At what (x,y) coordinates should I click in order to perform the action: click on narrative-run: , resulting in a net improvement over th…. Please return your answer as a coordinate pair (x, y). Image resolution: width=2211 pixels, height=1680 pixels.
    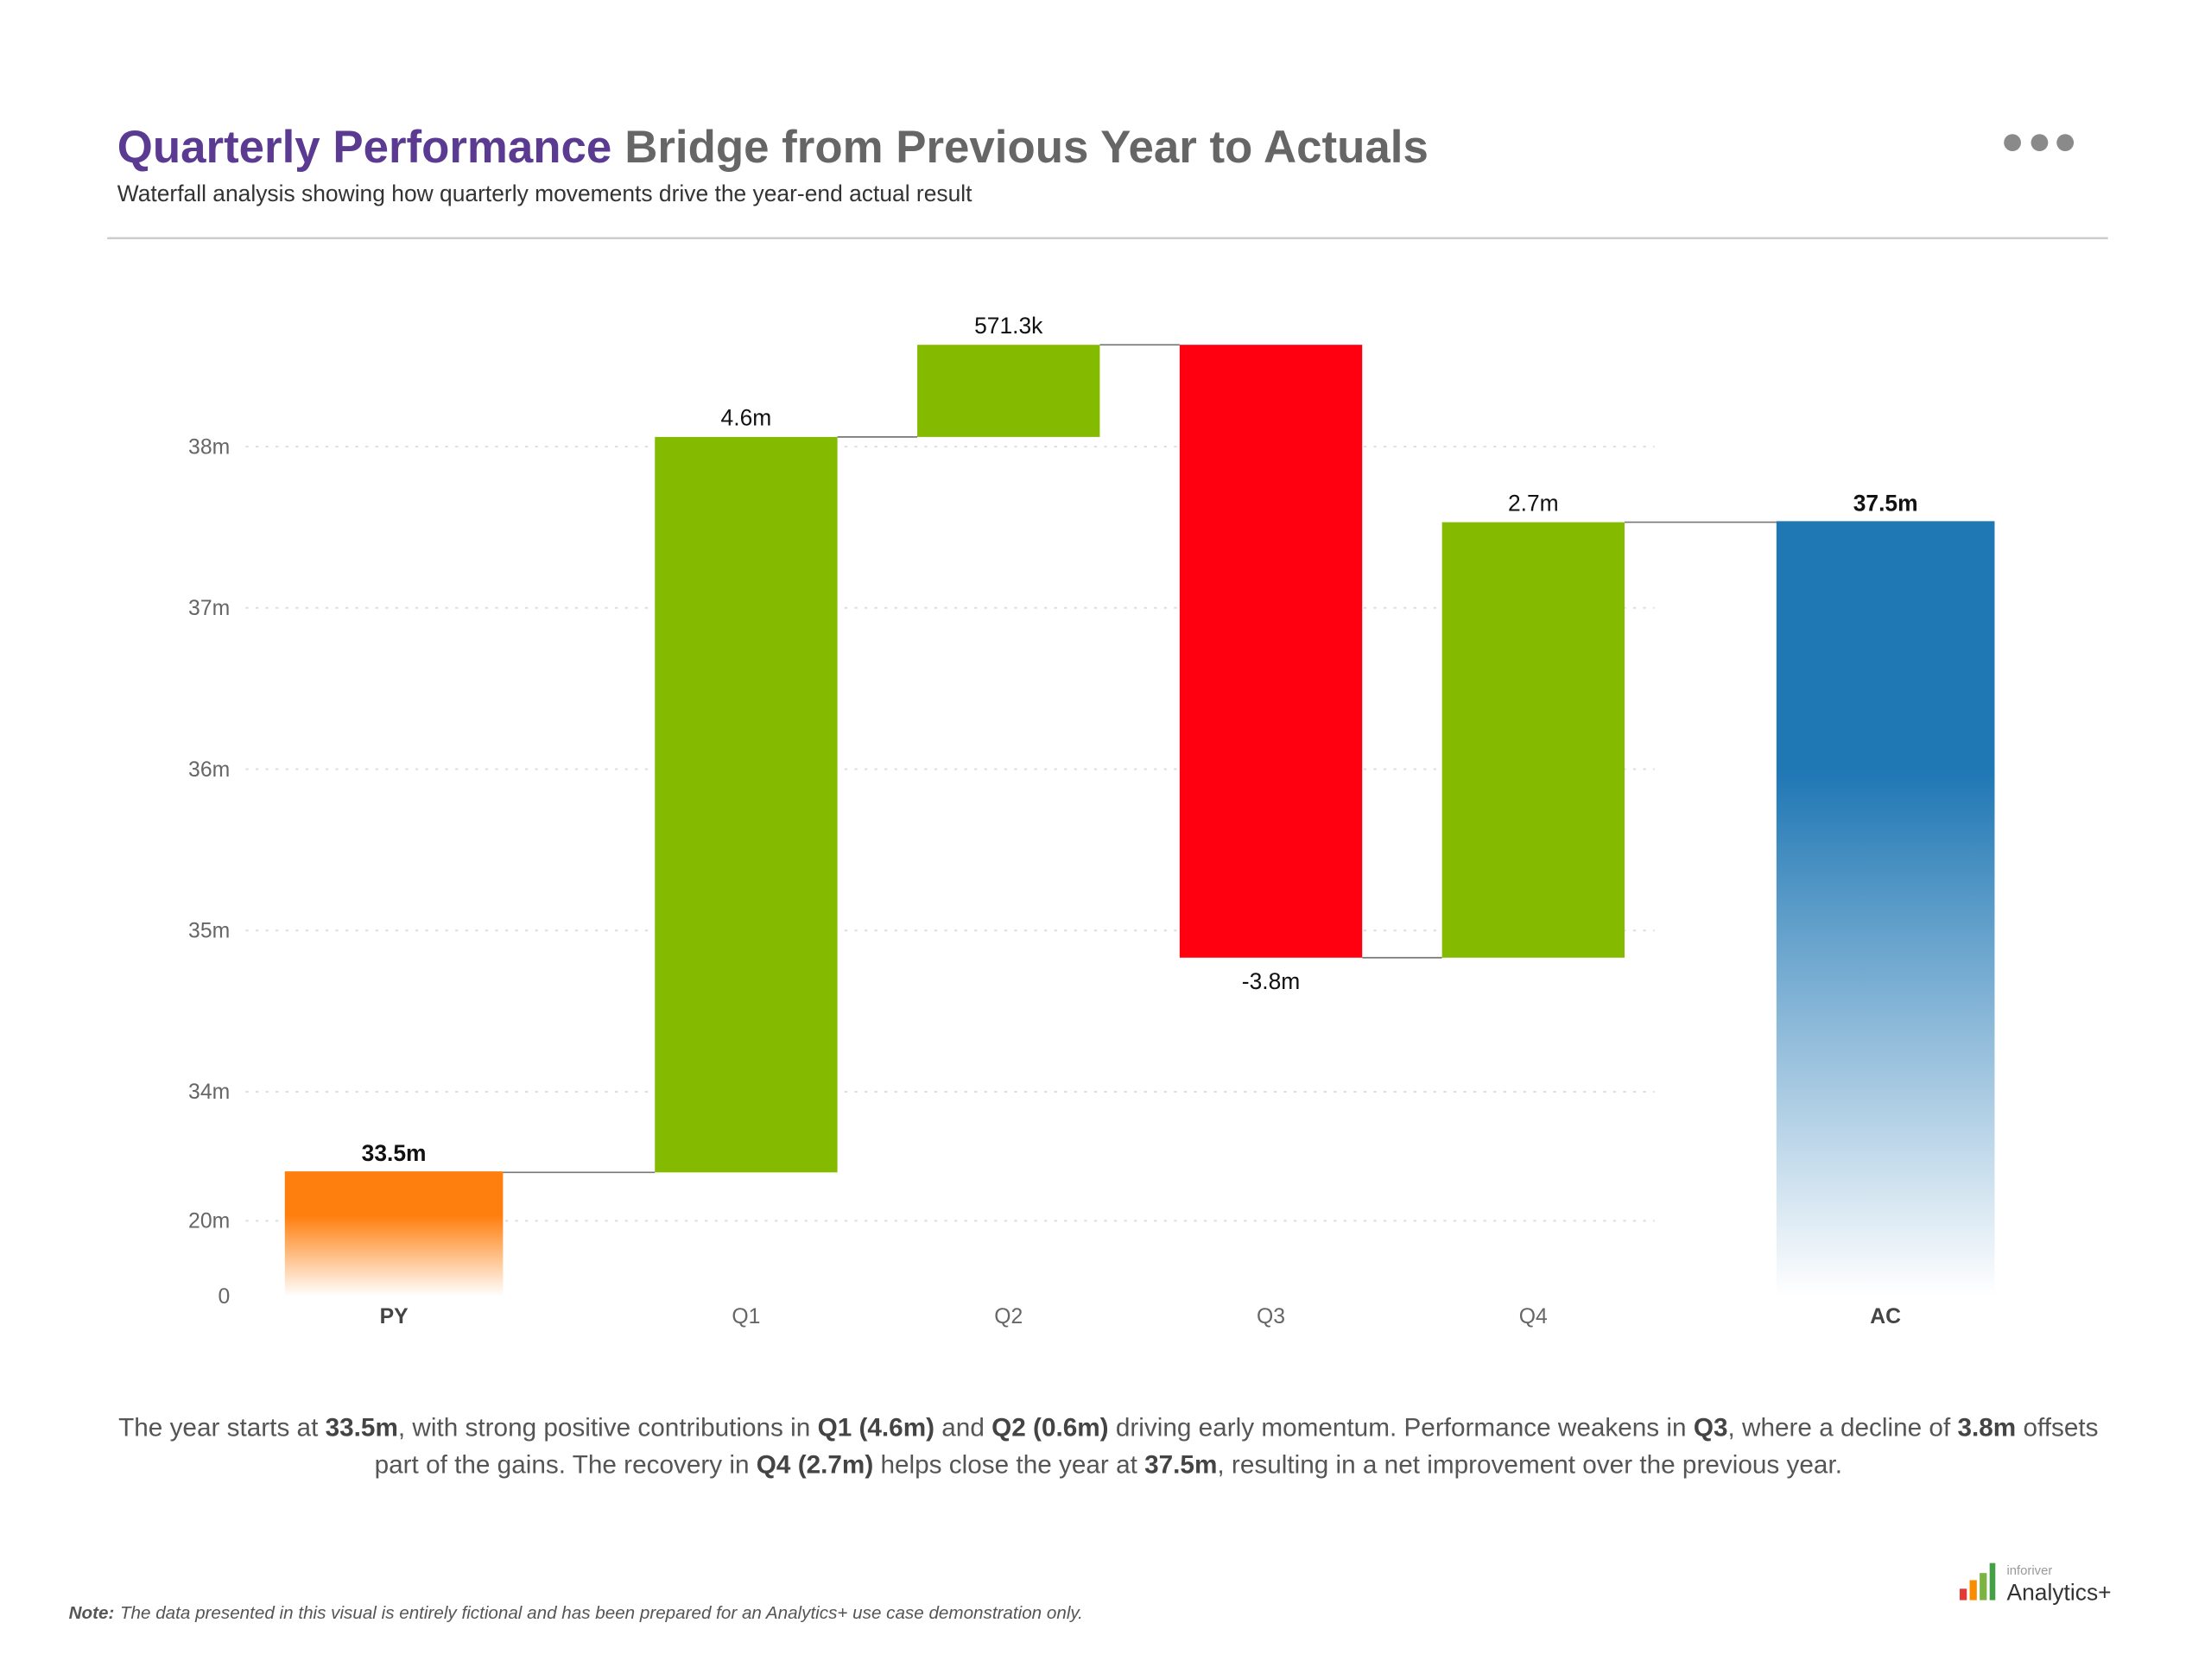
    Looking at the image, I should click on (1529, 1465).